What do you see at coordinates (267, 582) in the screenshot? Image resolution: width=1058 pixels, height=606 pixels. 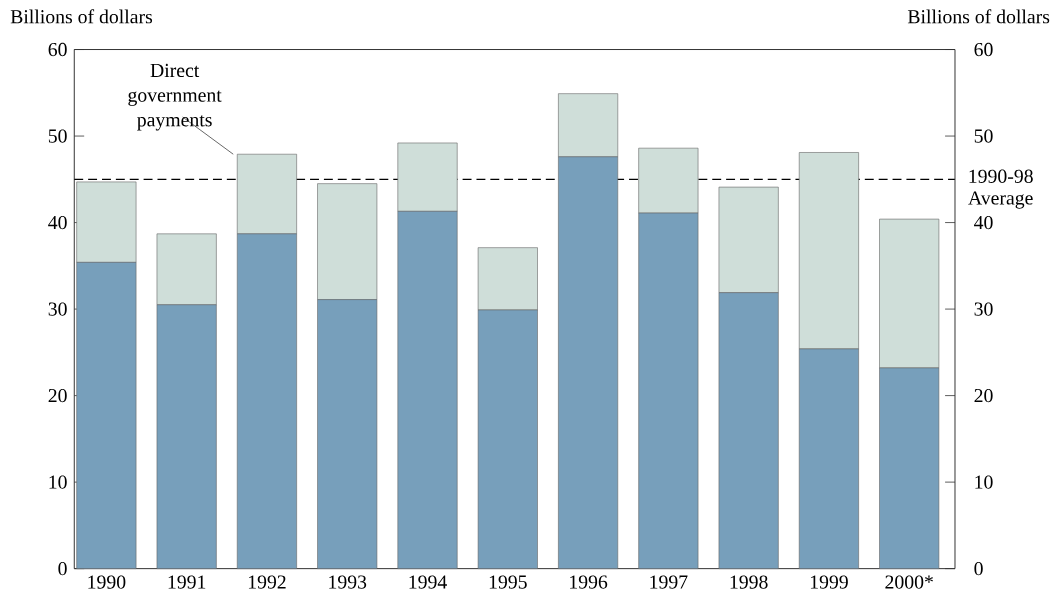 I see `x-tick-label: 1992` at bounding box center [267, 582].